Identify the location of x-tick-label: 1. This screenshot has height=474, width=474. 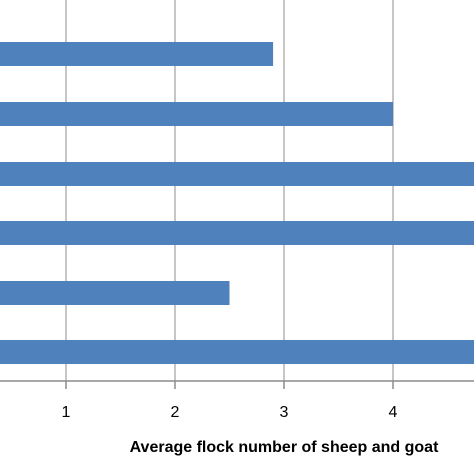
(66, 412).